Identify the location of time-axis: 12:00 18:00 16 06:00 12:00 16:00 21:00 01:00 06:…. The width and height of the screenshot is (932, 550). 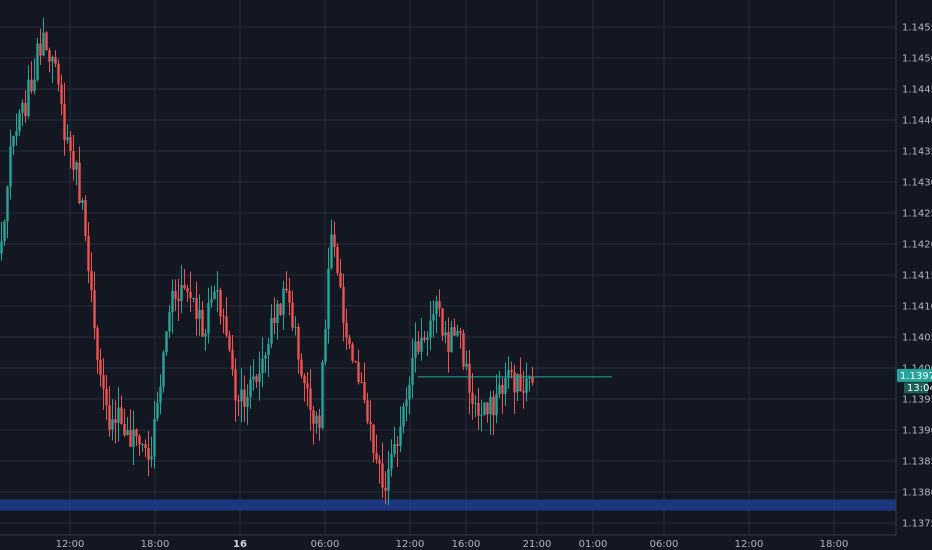
(448, 542).